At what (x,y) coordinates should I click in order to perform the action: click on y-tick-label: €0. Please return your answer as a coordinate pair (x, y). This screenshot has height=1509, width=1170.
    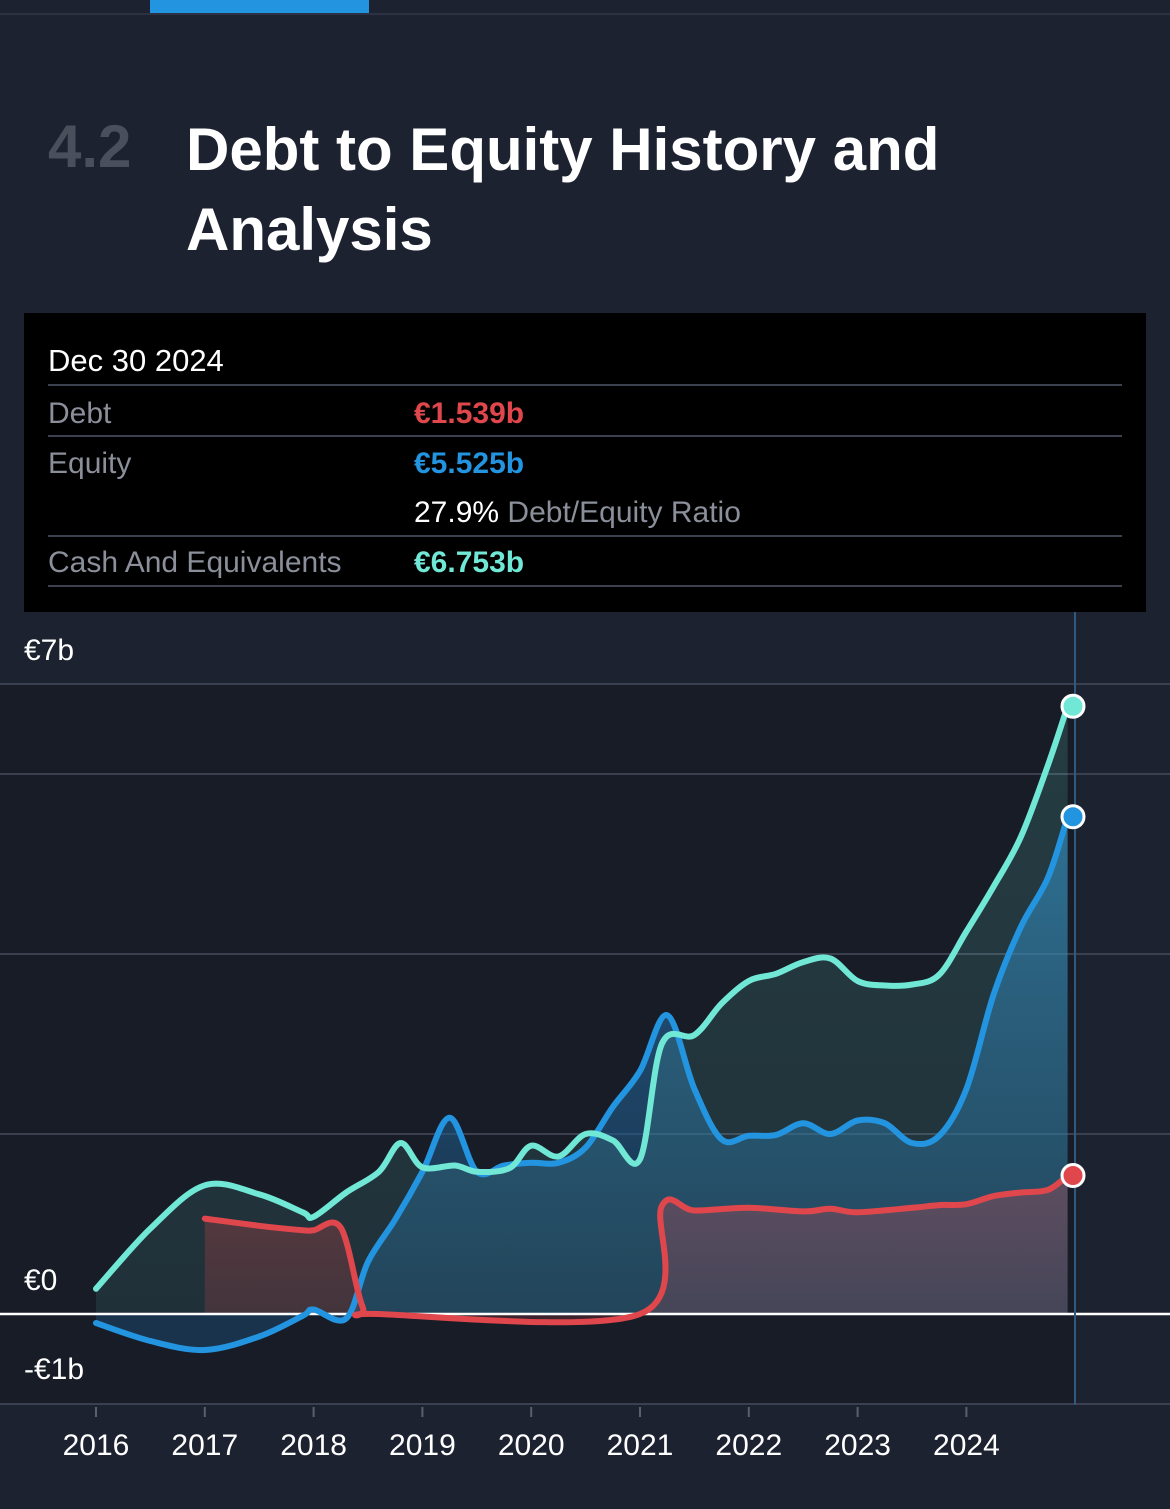
    Looking at the image, I should click on (40, 1280).